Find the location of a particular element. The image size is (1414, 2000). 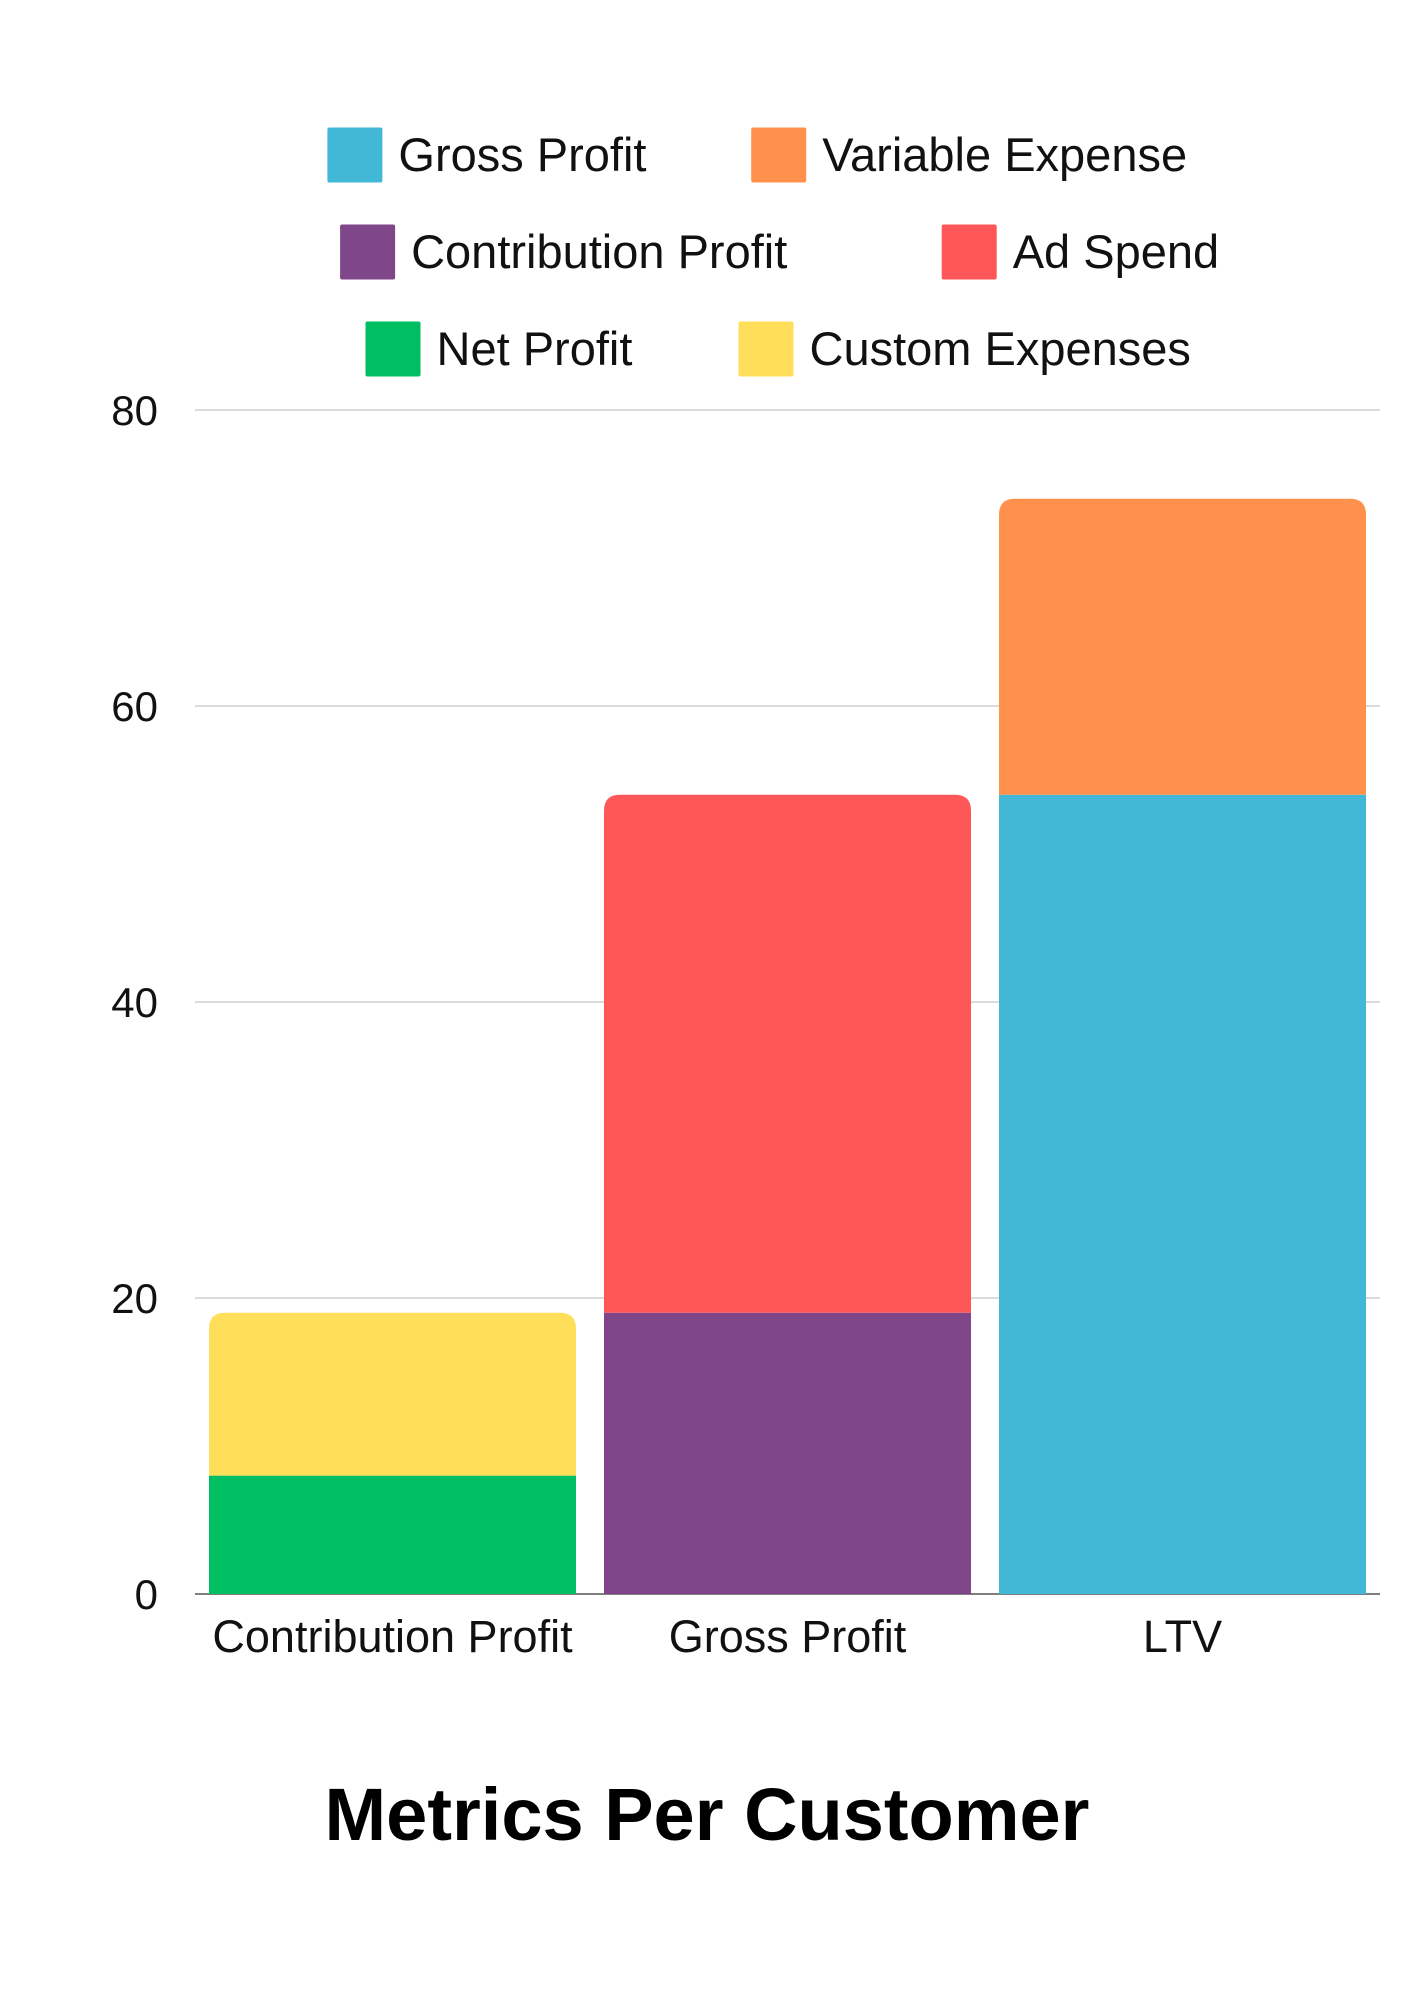

legend-swatch-custom-expenses is located at coordinates (766, 349).